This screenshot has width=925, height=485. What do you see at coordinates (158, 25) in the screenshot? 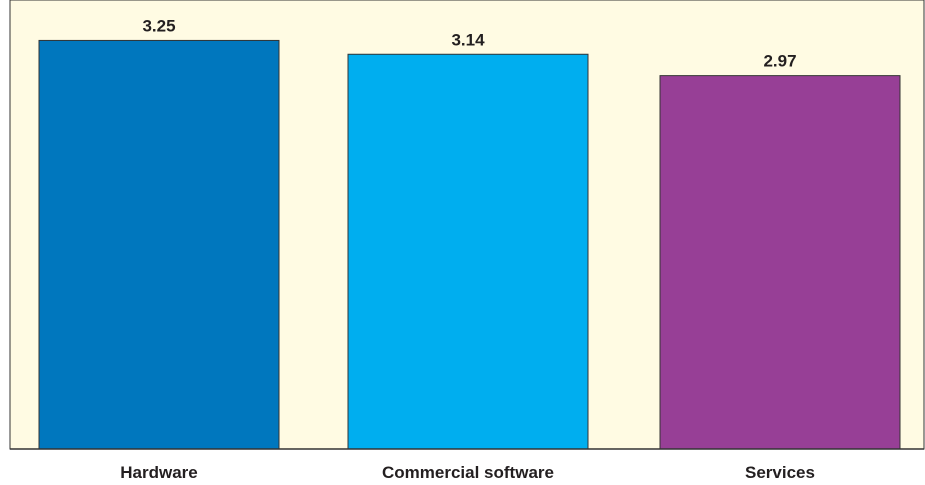
I see `value-label-hardware: 3.25` at bounding box center [158, 25].